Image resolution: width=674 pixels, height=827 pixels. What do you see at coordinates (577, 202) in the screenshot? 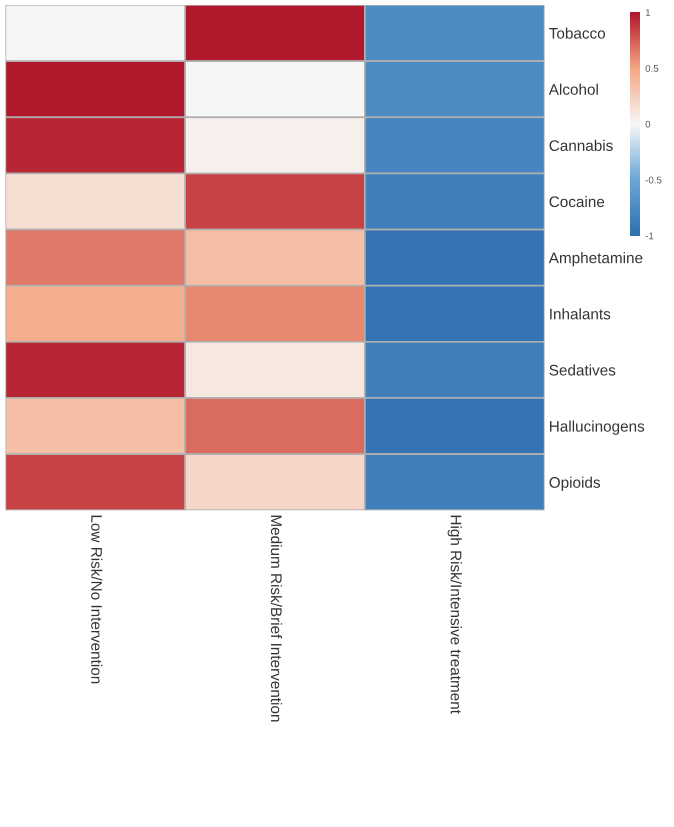
I see `y-tick-label: Cocaine` at bounding box center [577, 202].